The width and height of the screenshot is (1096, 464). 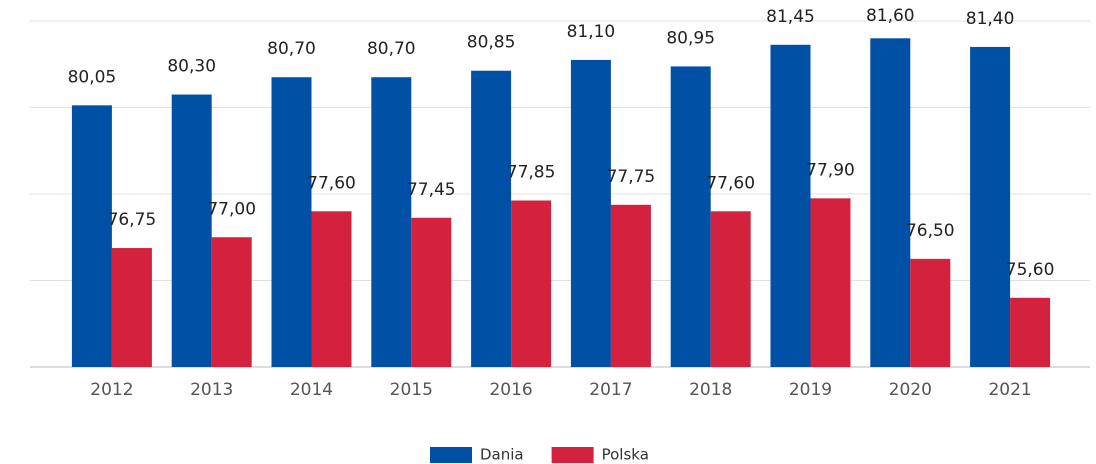 I want to click on data-label: 80,05, so click(x=92, y=77).